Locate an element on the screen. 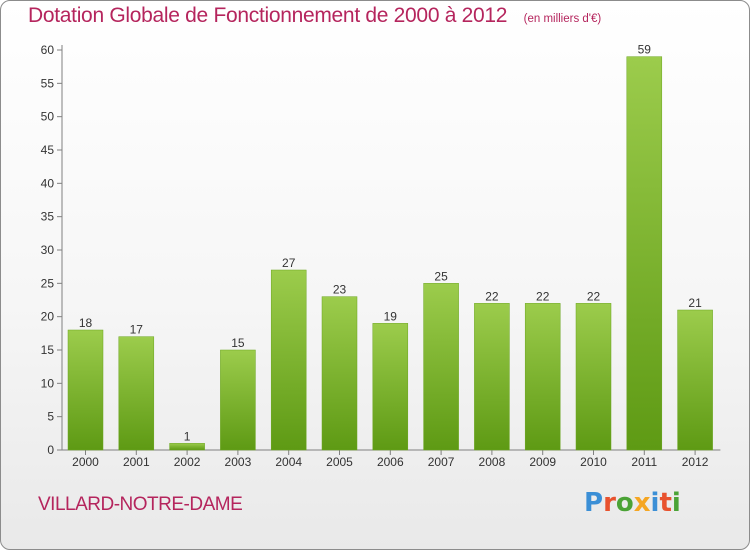 The image size is (750, 550). proxiti-logo: Proxiti is located at coordinates (632, 503).